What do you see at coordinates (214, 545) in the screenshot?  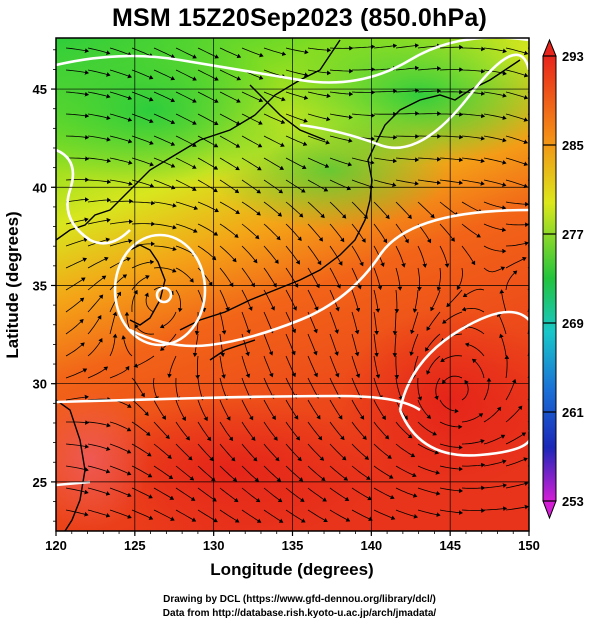 I see `x-tick-label: 130` at bounding box center [214, 545].